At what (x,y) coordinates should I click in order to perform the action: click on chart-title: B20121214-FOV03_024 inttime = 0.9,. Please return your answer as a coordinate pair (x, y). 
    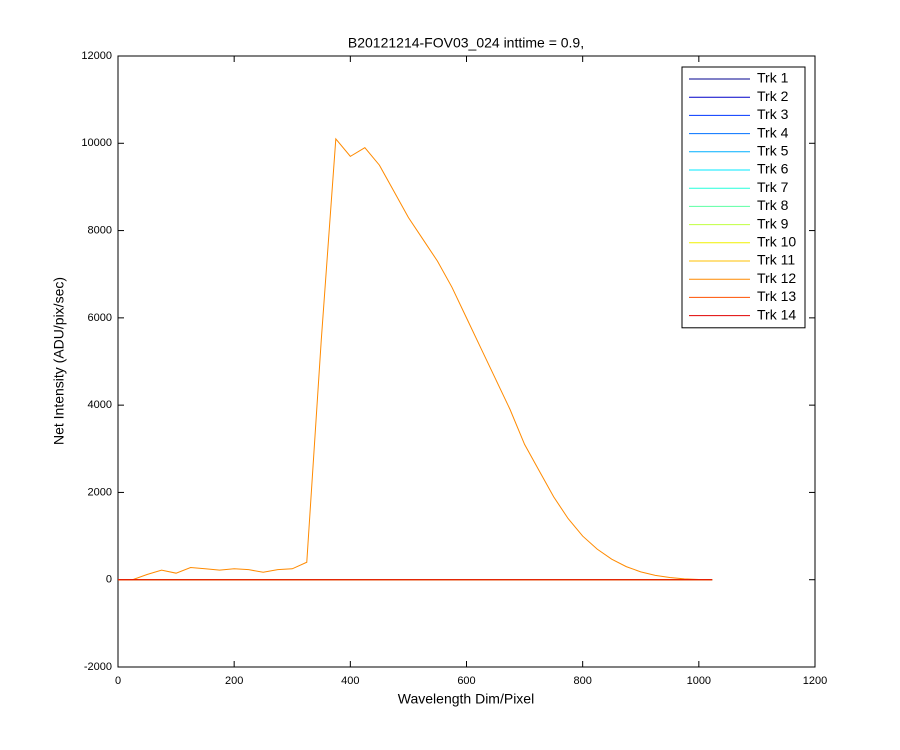
    Looking at the image, I should click on (466, 43).